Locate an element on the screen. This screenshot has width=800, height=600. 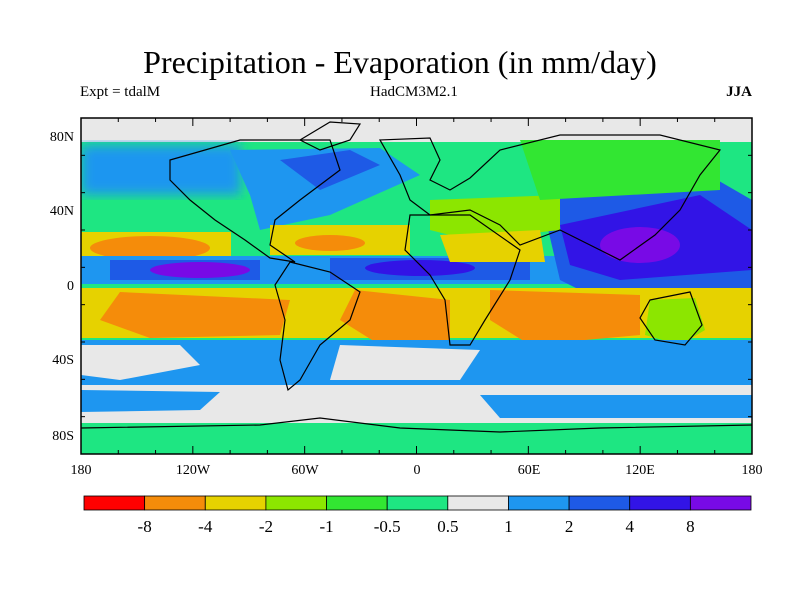
lat-tick-80s: 80S is located at coordinates (63, 436).